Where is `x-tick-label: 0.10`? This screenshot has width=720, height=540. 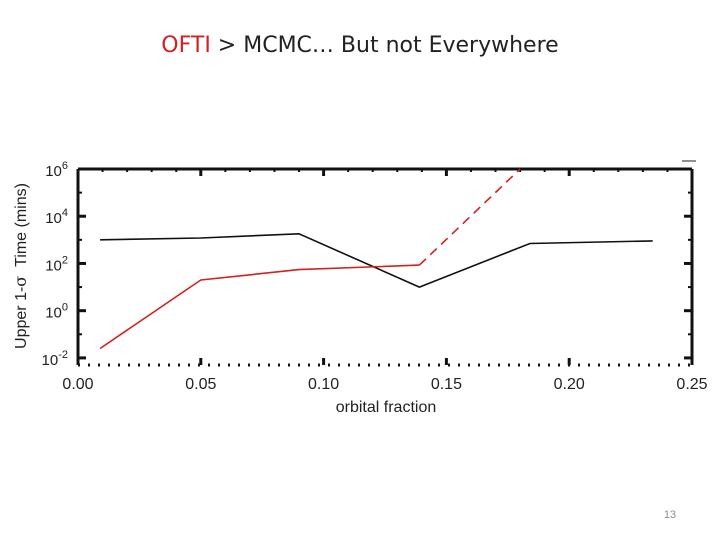 x-tick-label: 0.10 is located at coordinates (323, 384).